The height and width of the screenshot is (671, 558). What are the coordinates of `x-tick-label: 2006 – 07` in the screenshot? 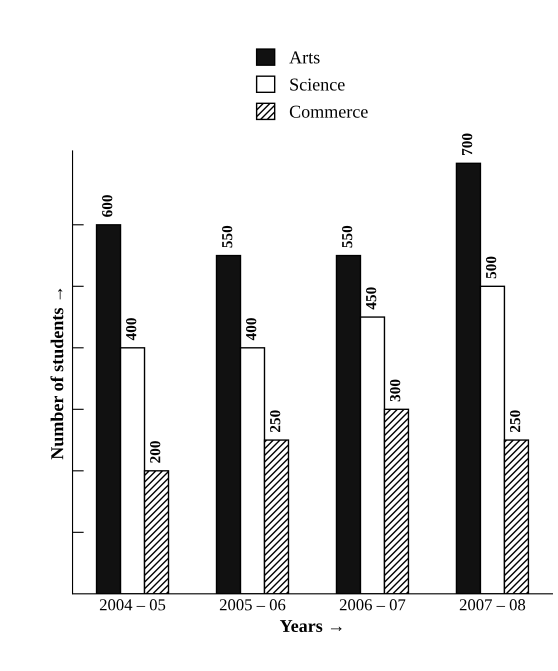 It's located at (373, 604).